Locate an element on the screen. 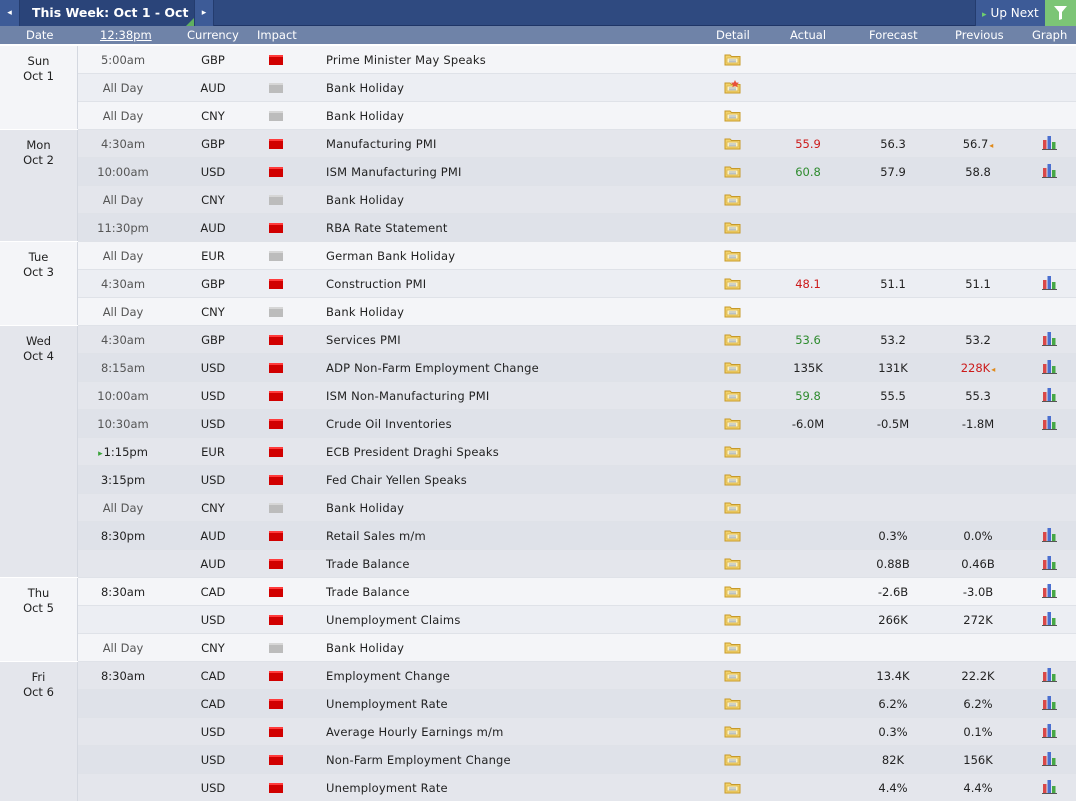  event-row: 8:30am CAD Employment Change 13.4K 22.2K is located at coordinates (577, 676).